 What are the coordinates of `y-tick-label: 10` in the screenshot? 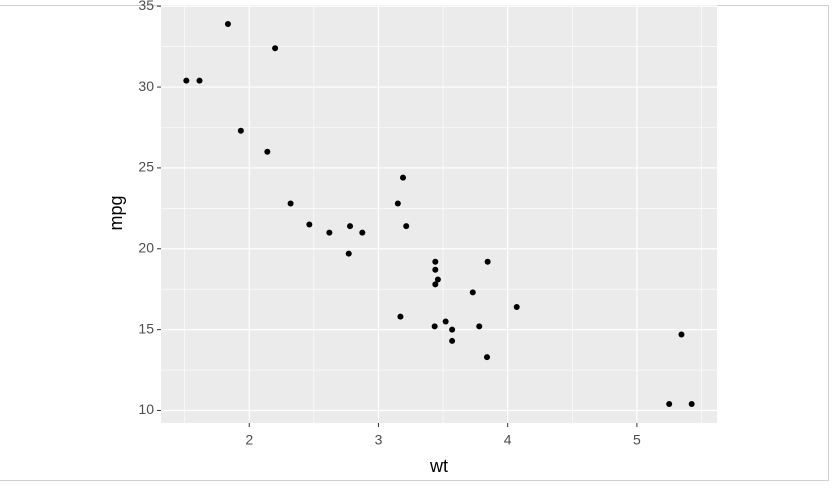 It's located at (146, 409).